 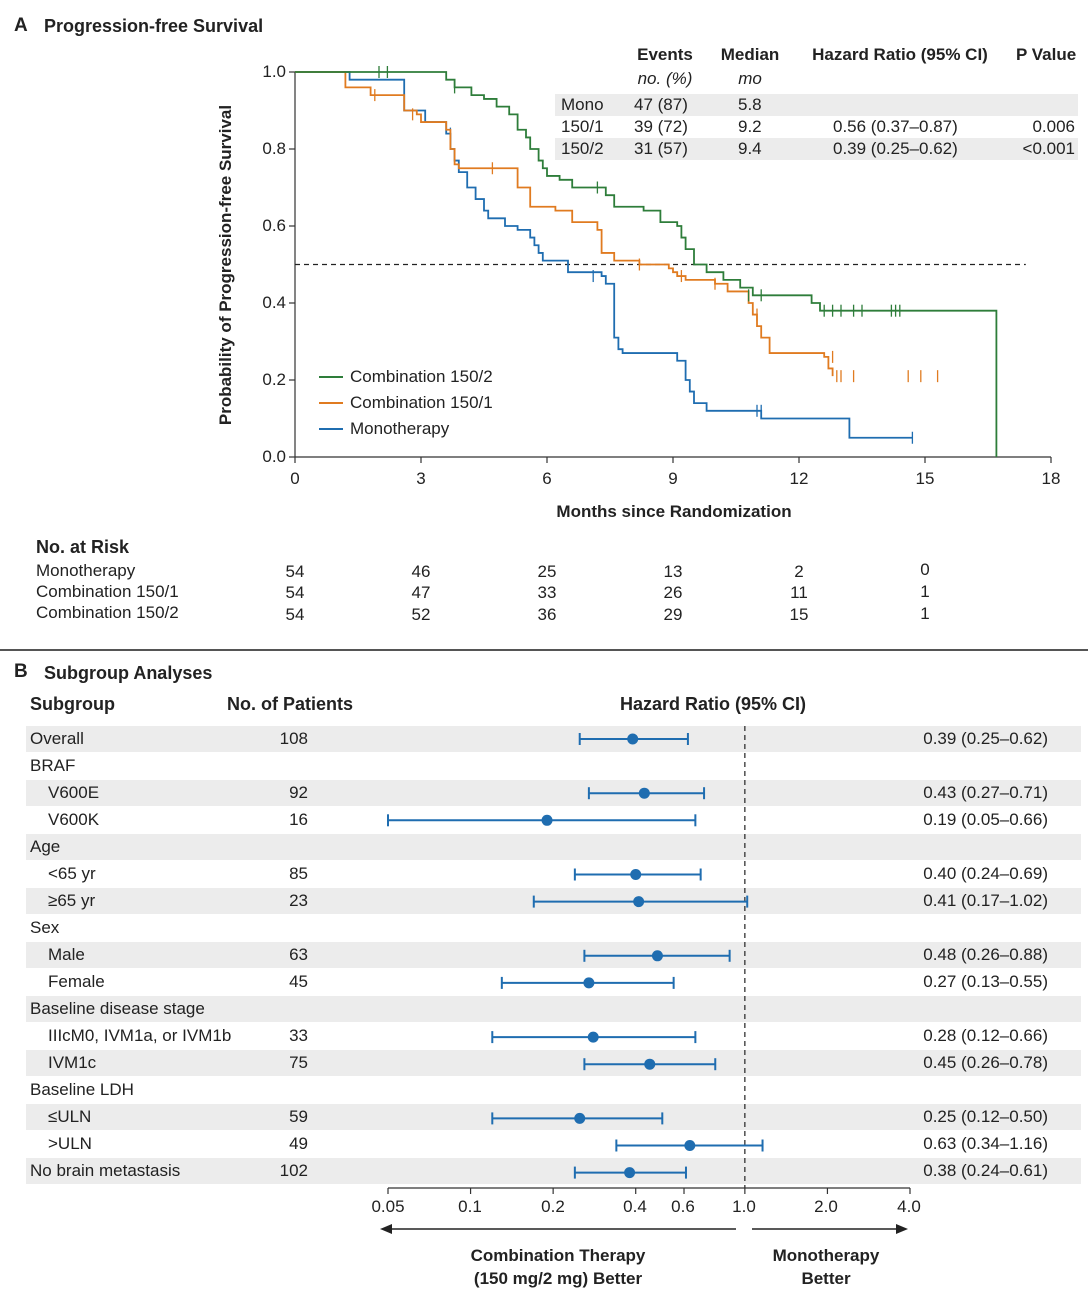 I want to click on p-header: P Value, so click(x=1046, y=54).